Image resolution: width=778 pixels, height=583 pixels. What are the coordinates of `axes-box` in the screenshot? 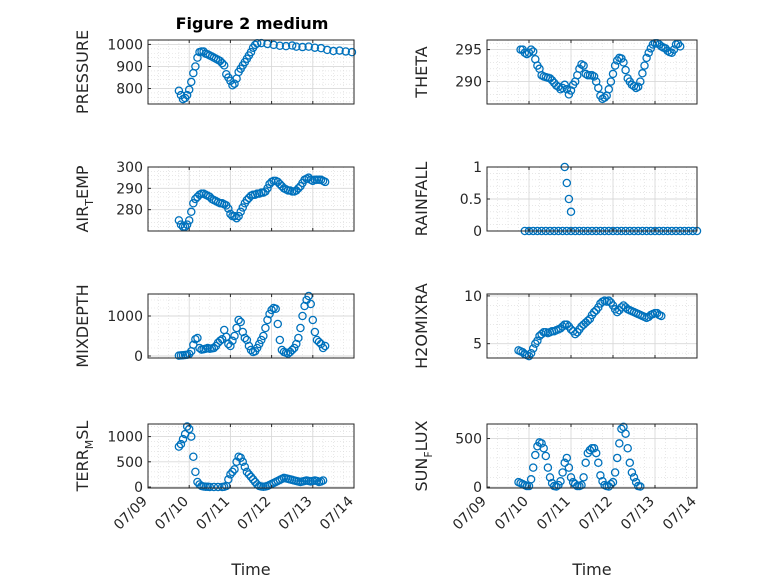 It's located at (251, 326).